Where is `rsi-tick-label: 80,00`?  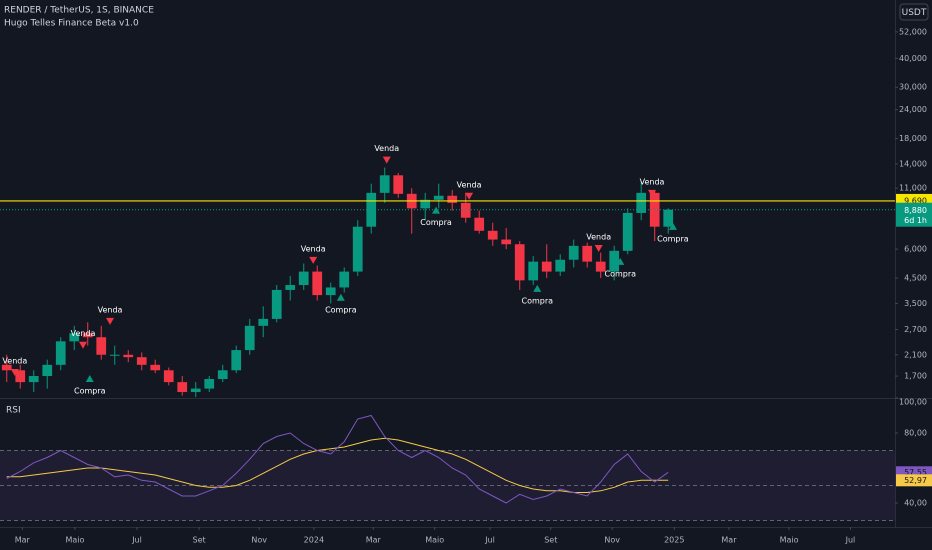
rsi-tick-label: 80,00 is located at coordinates (915, 433).